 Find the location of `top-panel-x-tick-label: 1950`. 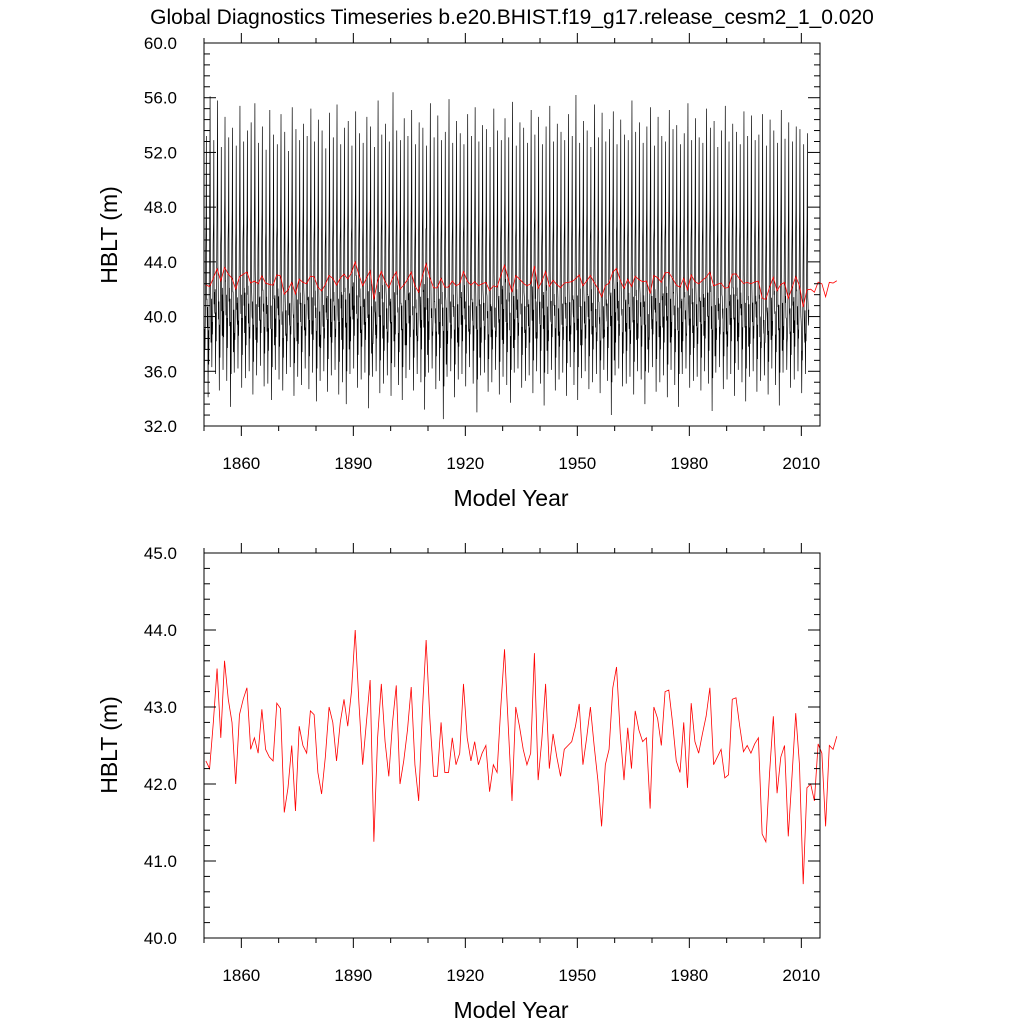

top-panel-x-tick-label: 1950 is located at coordinates (577, 463).